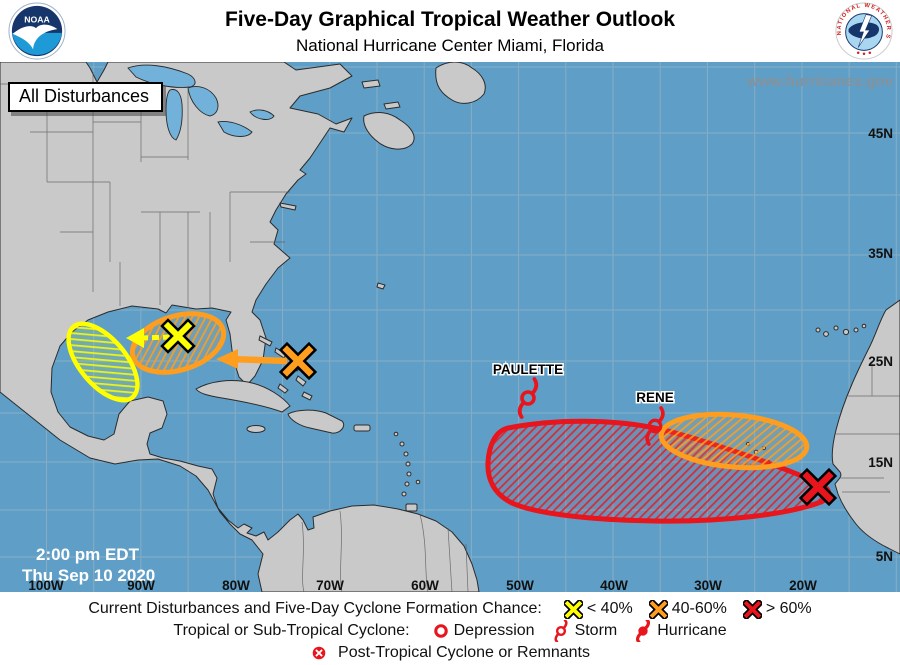 This screenshot has width=900, height=665. I want to click on legend-row-post-tropical: Post-Tropical Cyclone or Remnants, so click(450, 653).